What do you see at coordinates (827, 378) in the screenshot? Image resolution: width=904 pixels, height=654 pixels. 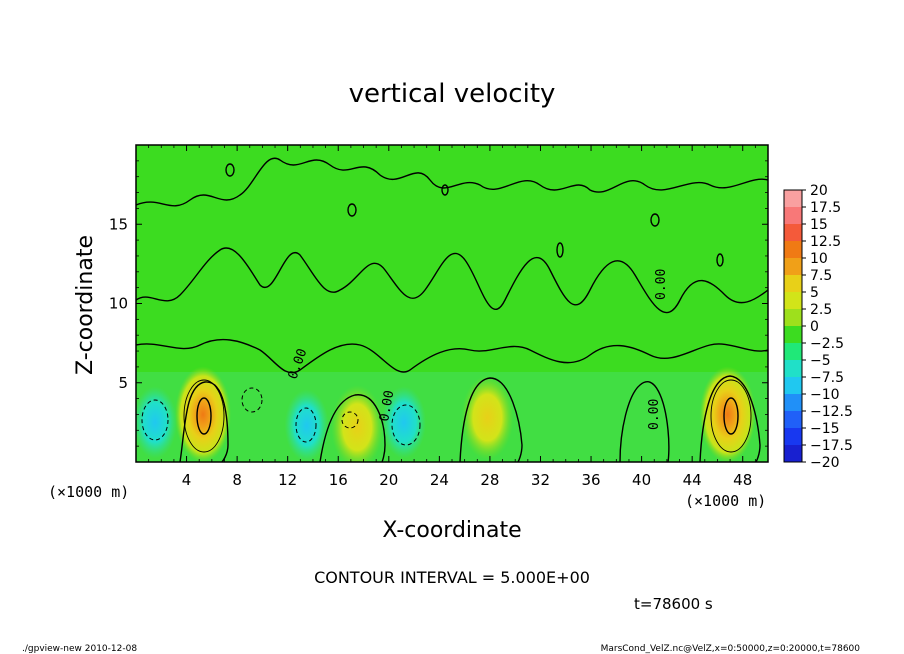 I see `colorbar-label: −7.5` at bounding box center [827, 378].